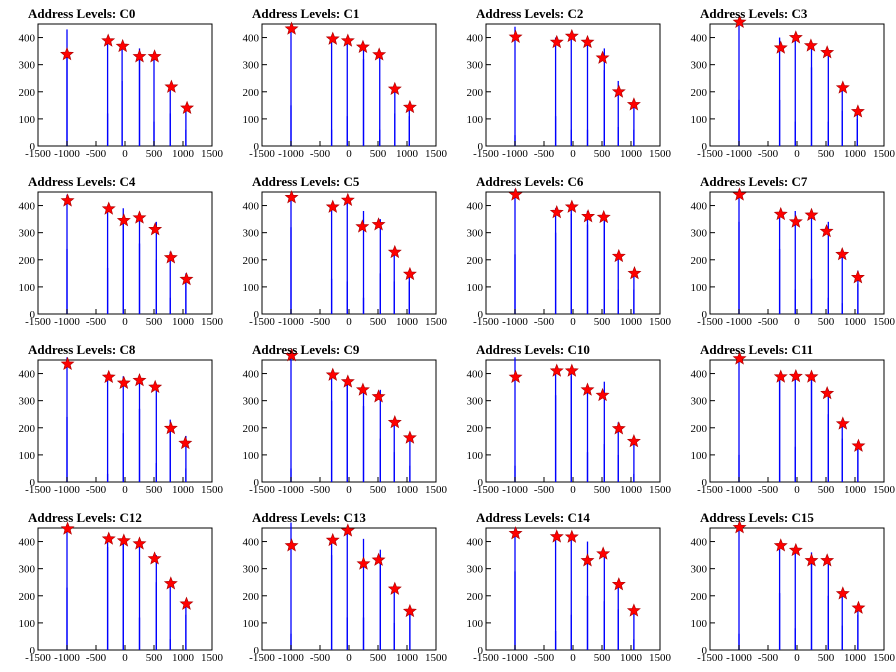 This screenshot has height=672, width=896. Describe the element at coordinates (82, 349) in the screenshot. I see `chart-title: Address Levels: C8` at that location.